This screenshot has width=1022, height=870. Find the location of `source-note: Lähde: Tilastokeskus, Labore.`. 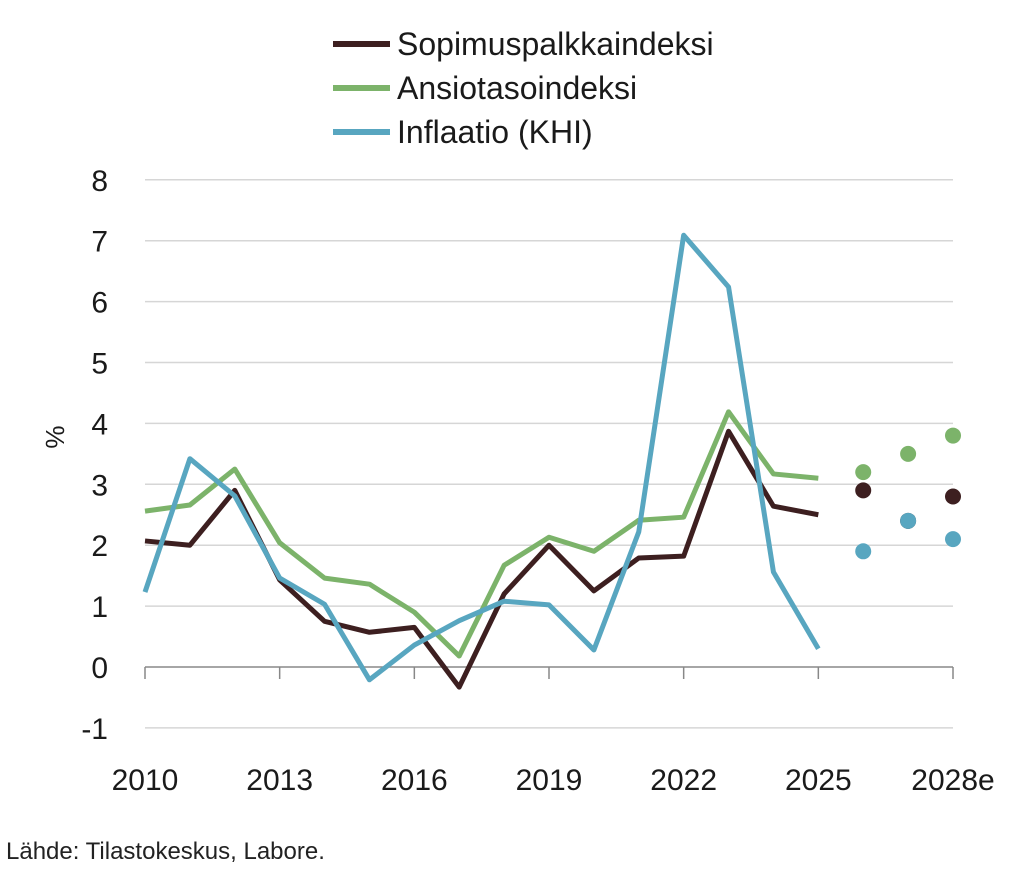

source-note: Lähde: Tilastokeskus, Labore. is located at coordinates (165, 851).